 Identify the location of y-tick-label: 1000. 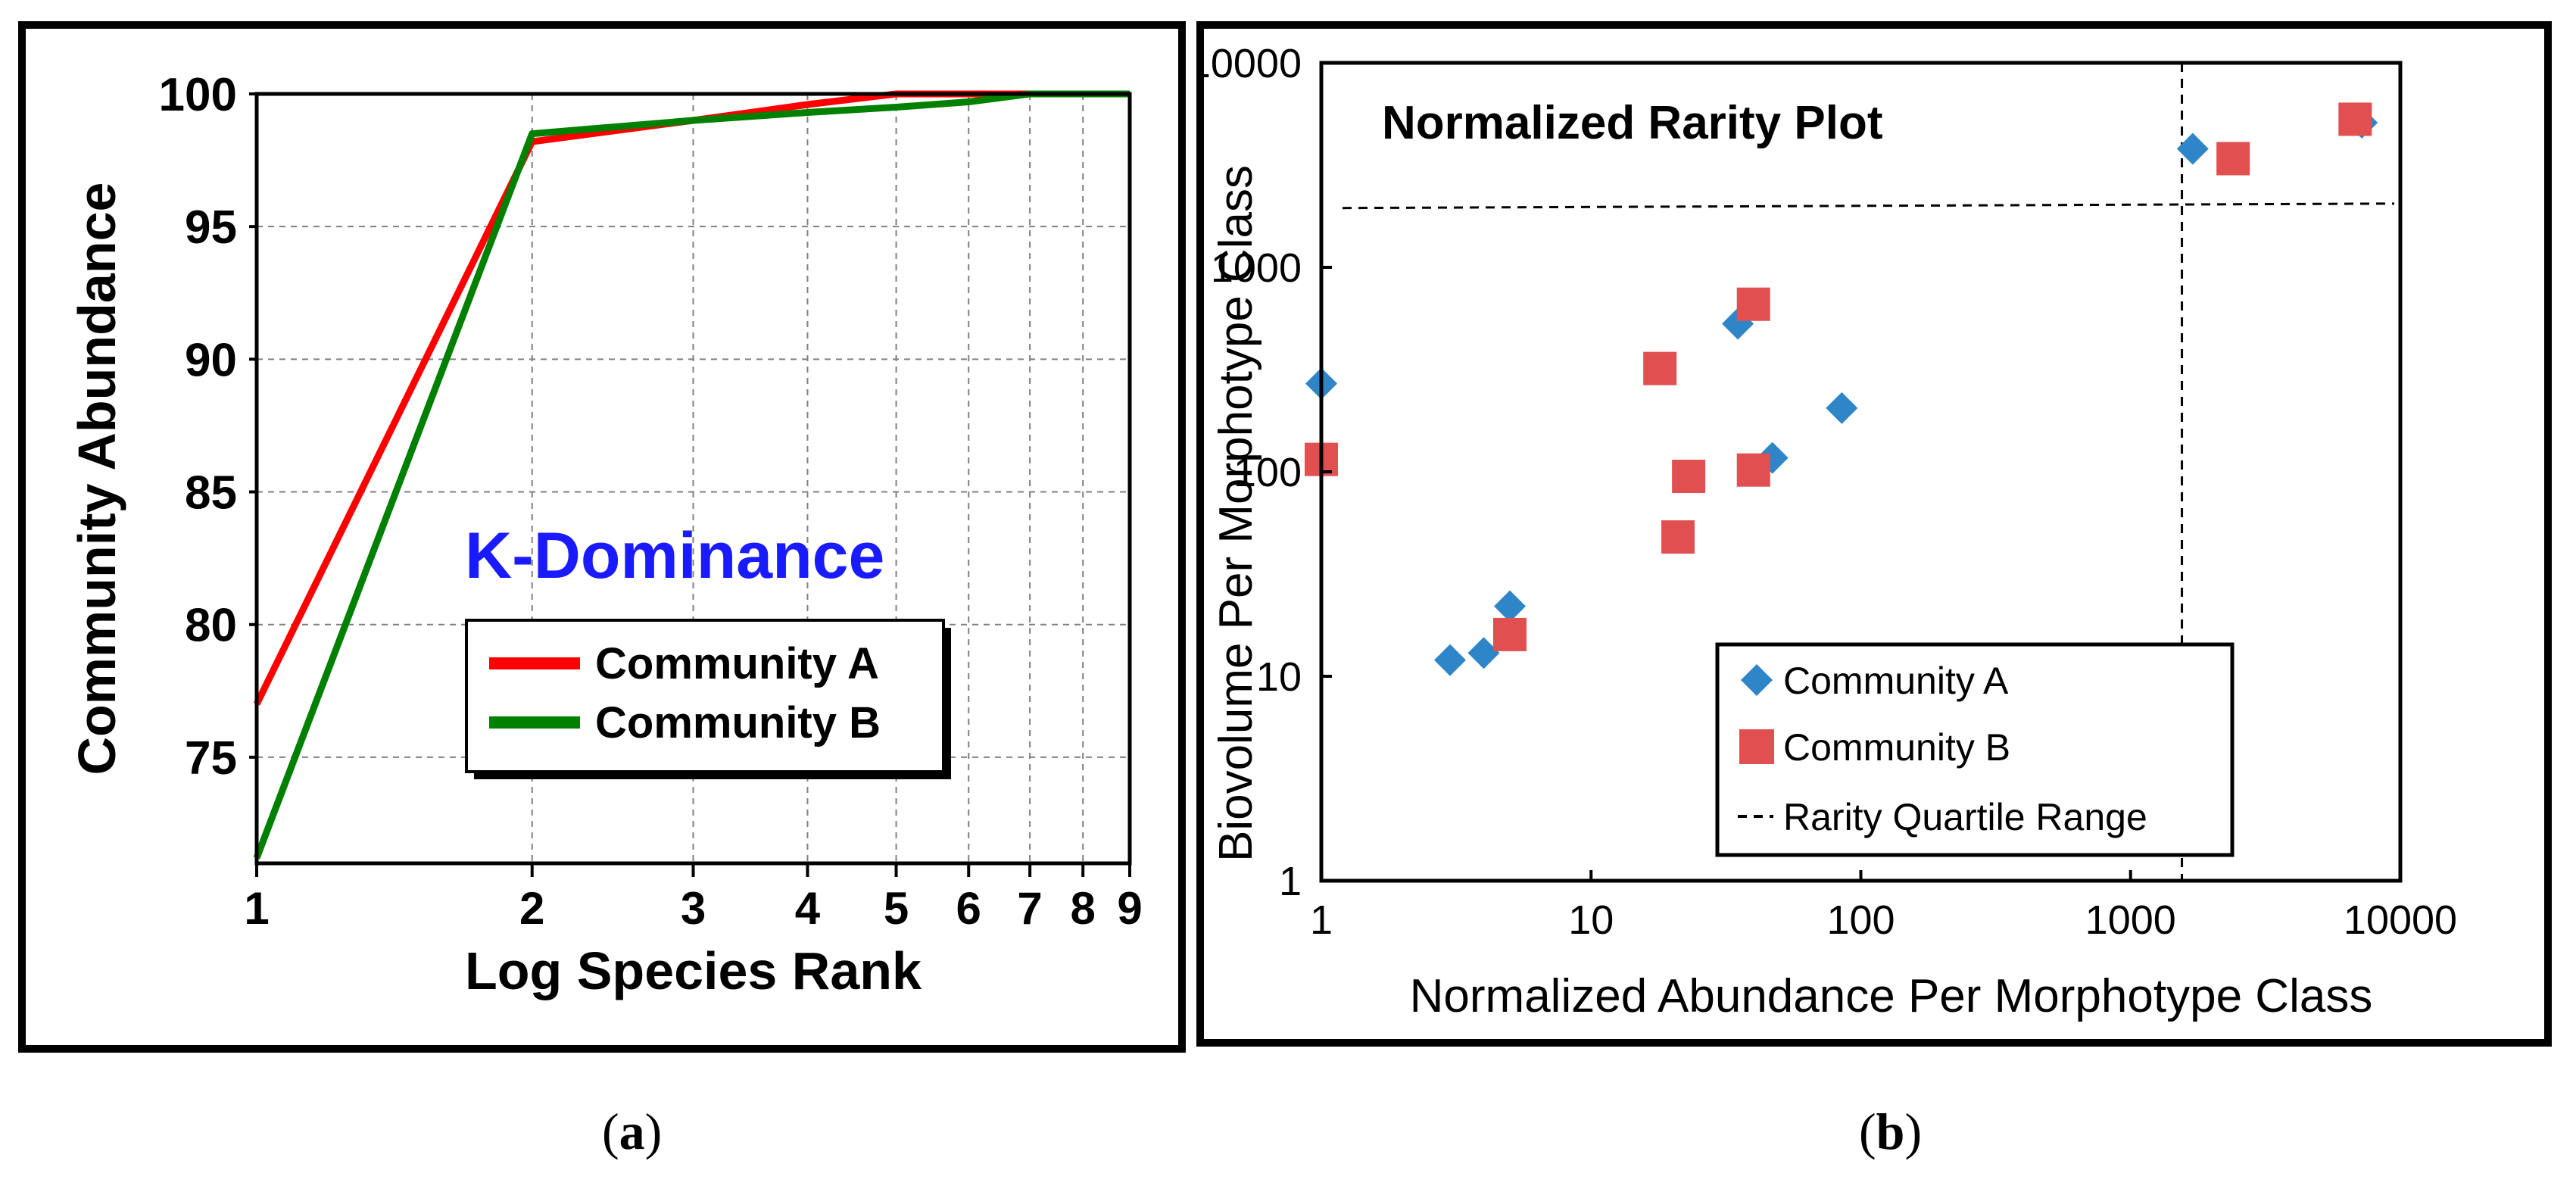
(1256, 268).